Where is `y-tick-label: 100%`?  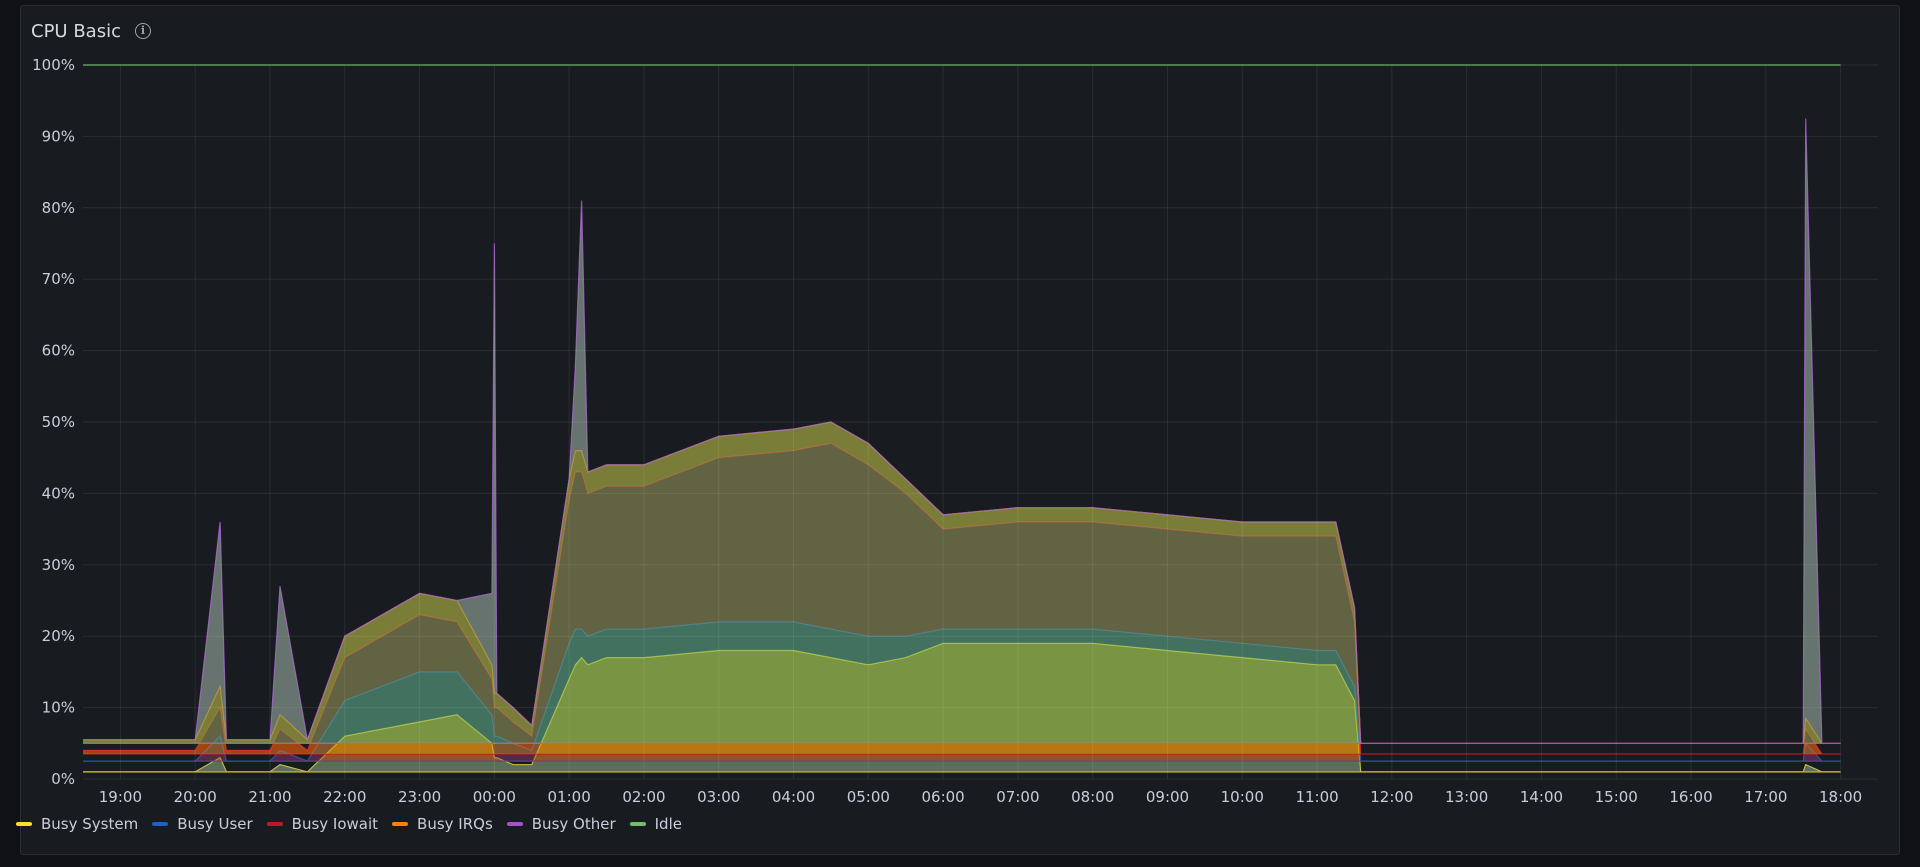
y-tick-label: 100% is located at coordinates (53, 65).